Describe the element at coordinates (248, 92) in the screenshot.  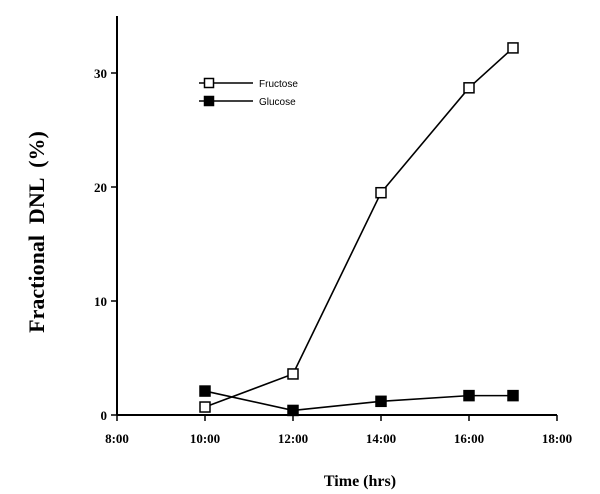
I see `legend: Fructose Glucose` at that location.